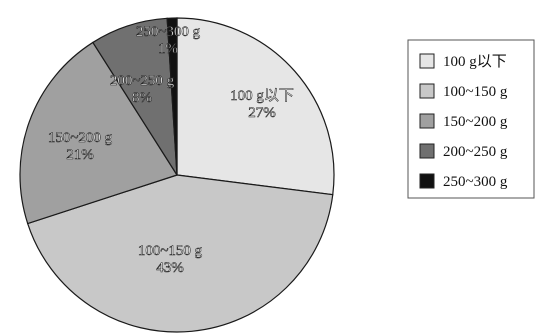 The image size is (535, 333). I want to click on slice-label-value: 43%, so click(170, 268).